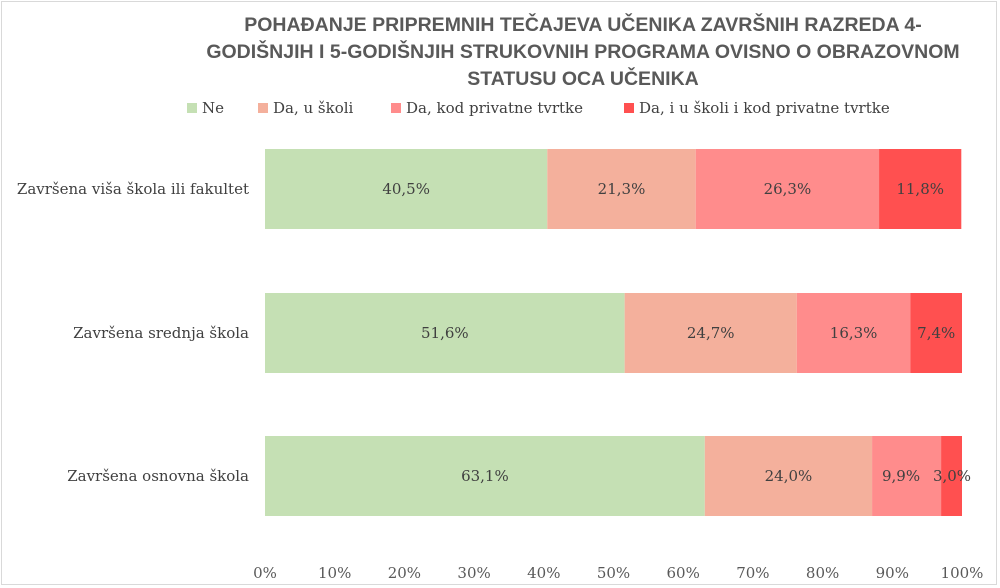 The height and width of the screenshot is (588, 1000). Describe the element at coordinates (764, 108) in the screenshot. I see `legend-label-4: Da, i u školi i kod privatne tvrtke` at that location.